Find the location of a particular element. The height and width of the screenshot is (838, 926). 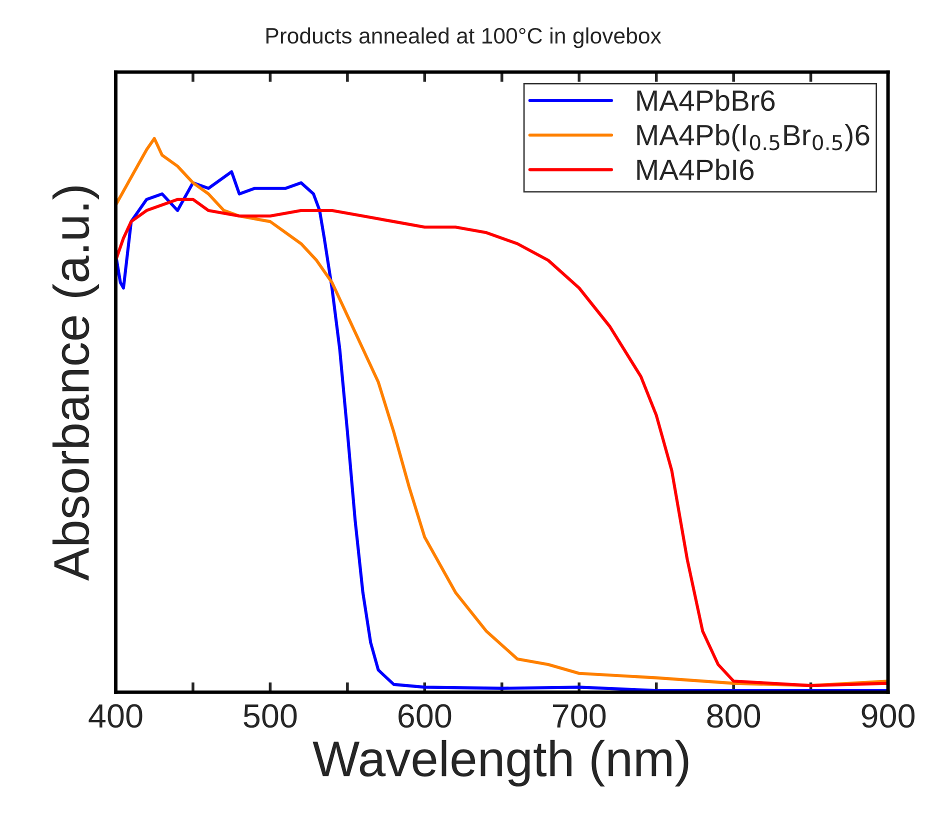

x-tick-label: 600 is located at coordinates (425, 716).